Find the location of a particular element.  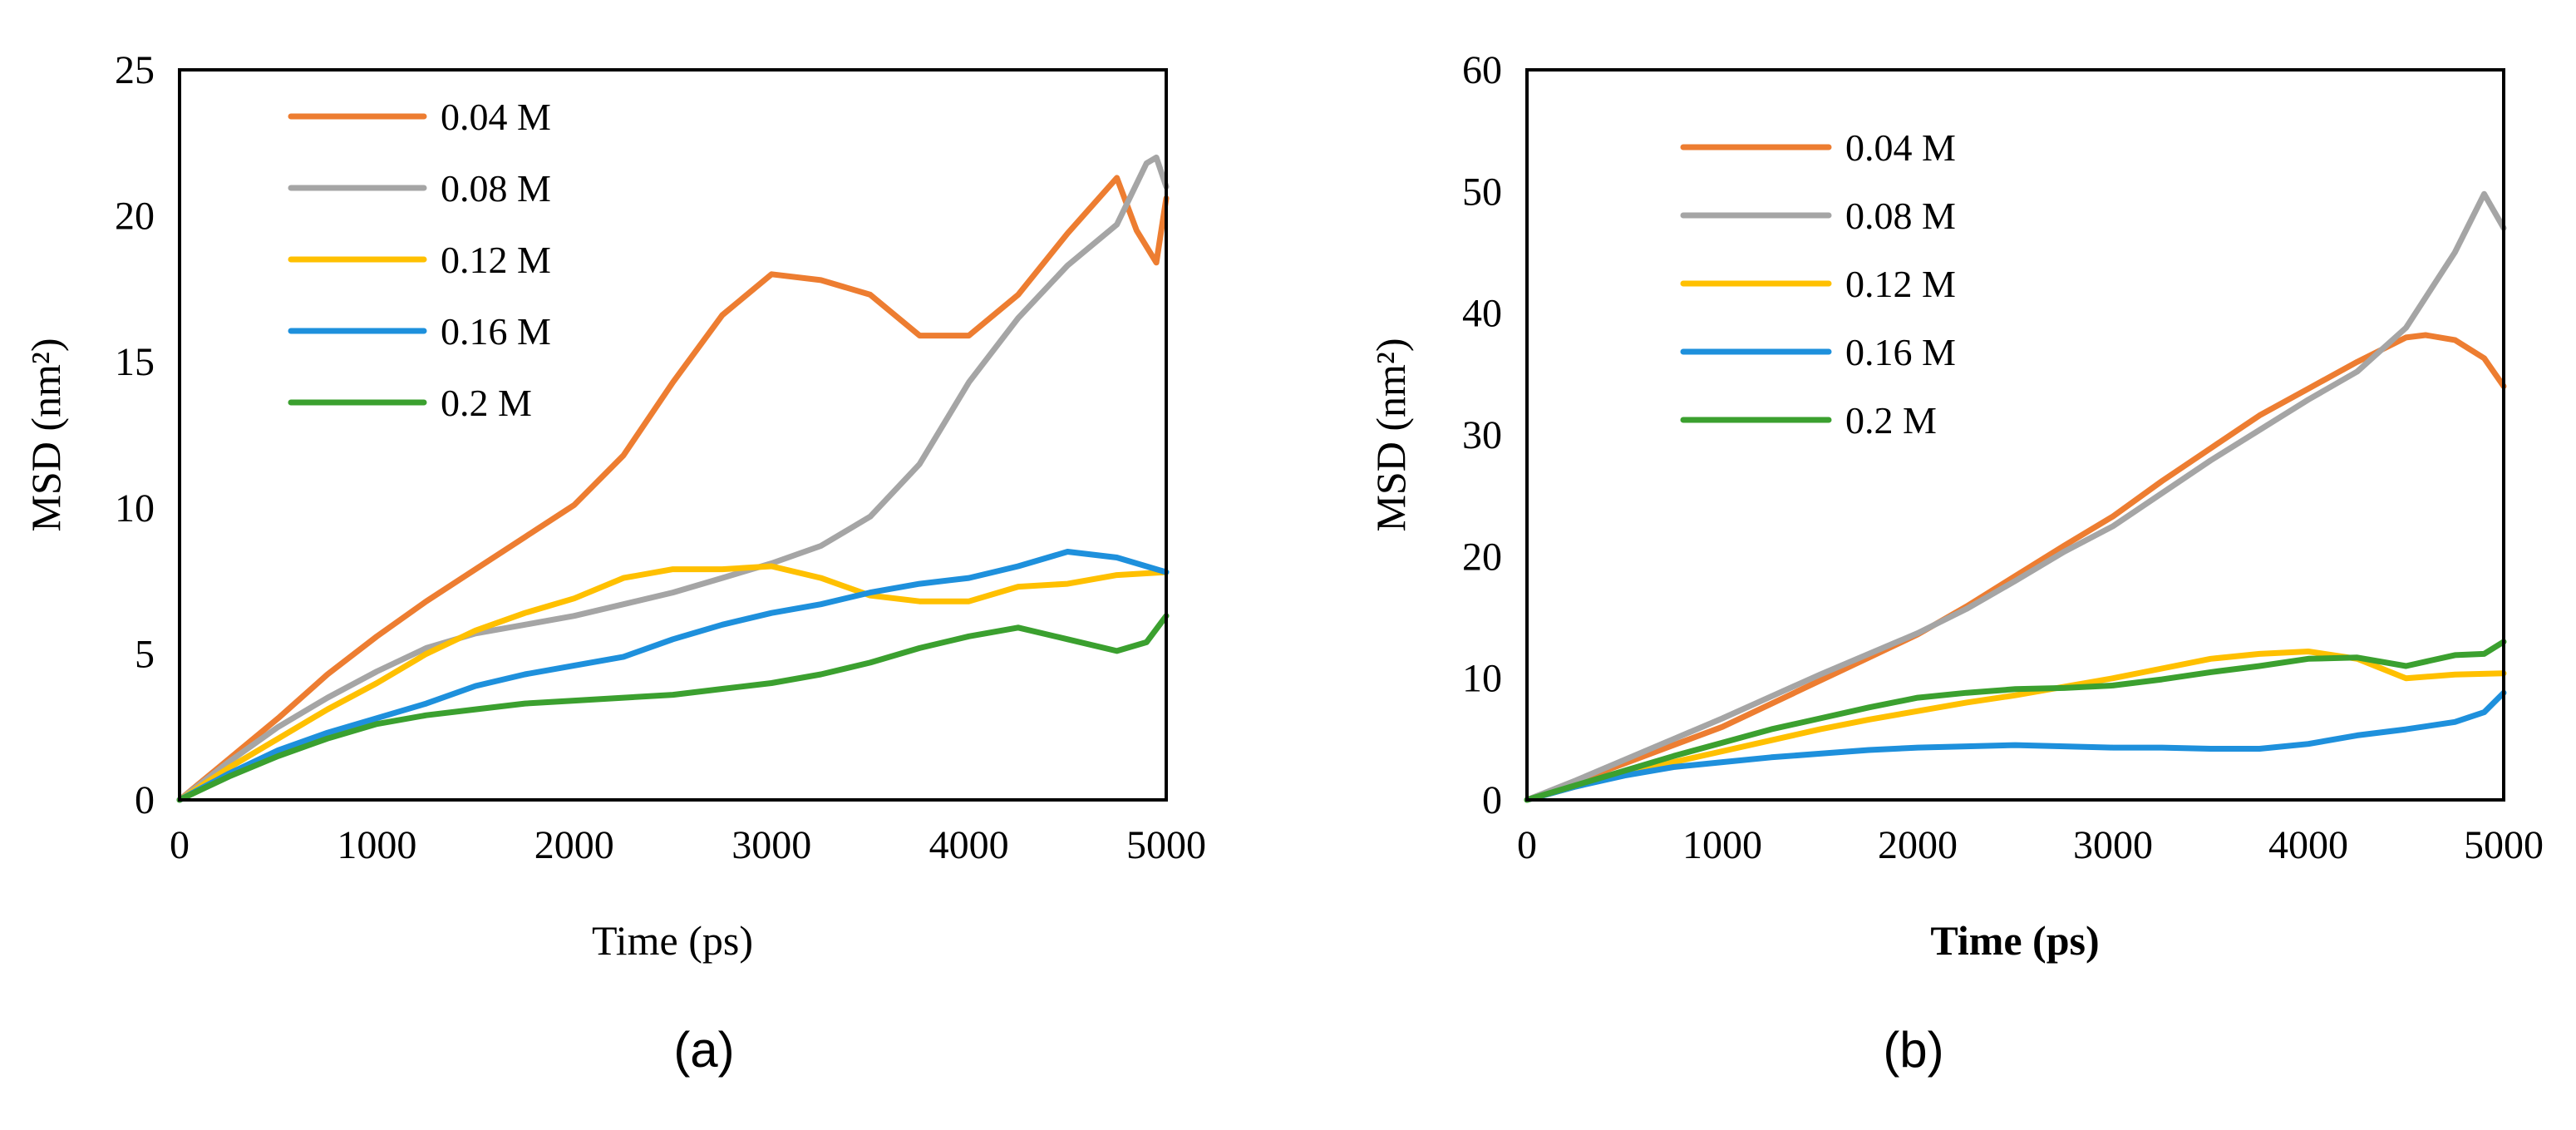

plot-b-y-ticks: 0 10 20 30 40 50 60 is located at coordinates (1482, 435).